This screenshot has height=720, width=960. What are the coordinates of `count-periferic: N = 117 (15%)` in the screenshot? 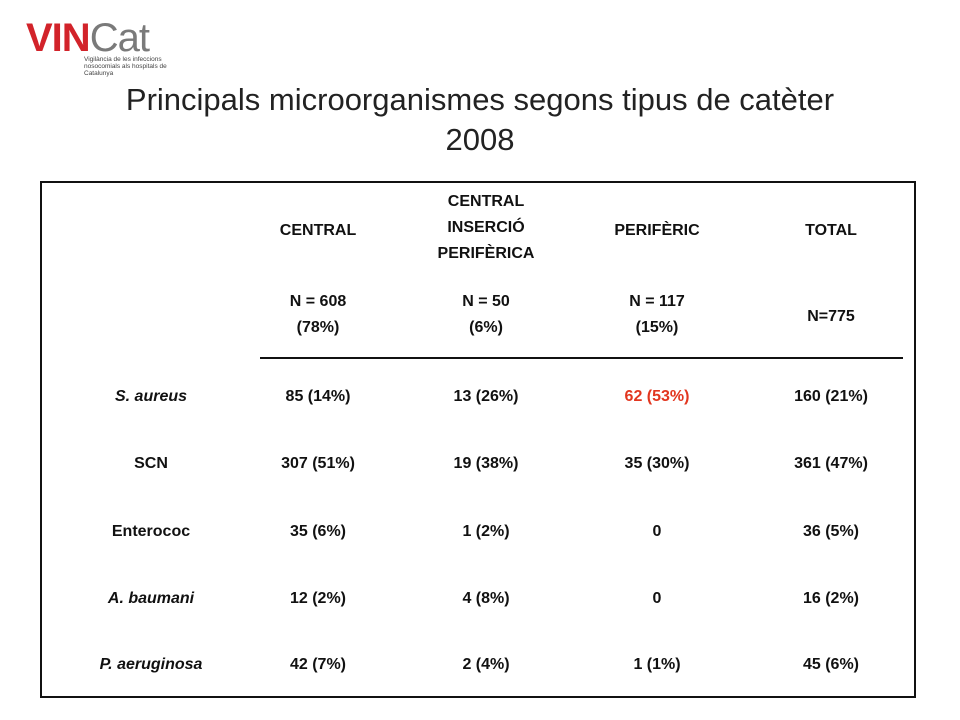 It's located at (657, 314).